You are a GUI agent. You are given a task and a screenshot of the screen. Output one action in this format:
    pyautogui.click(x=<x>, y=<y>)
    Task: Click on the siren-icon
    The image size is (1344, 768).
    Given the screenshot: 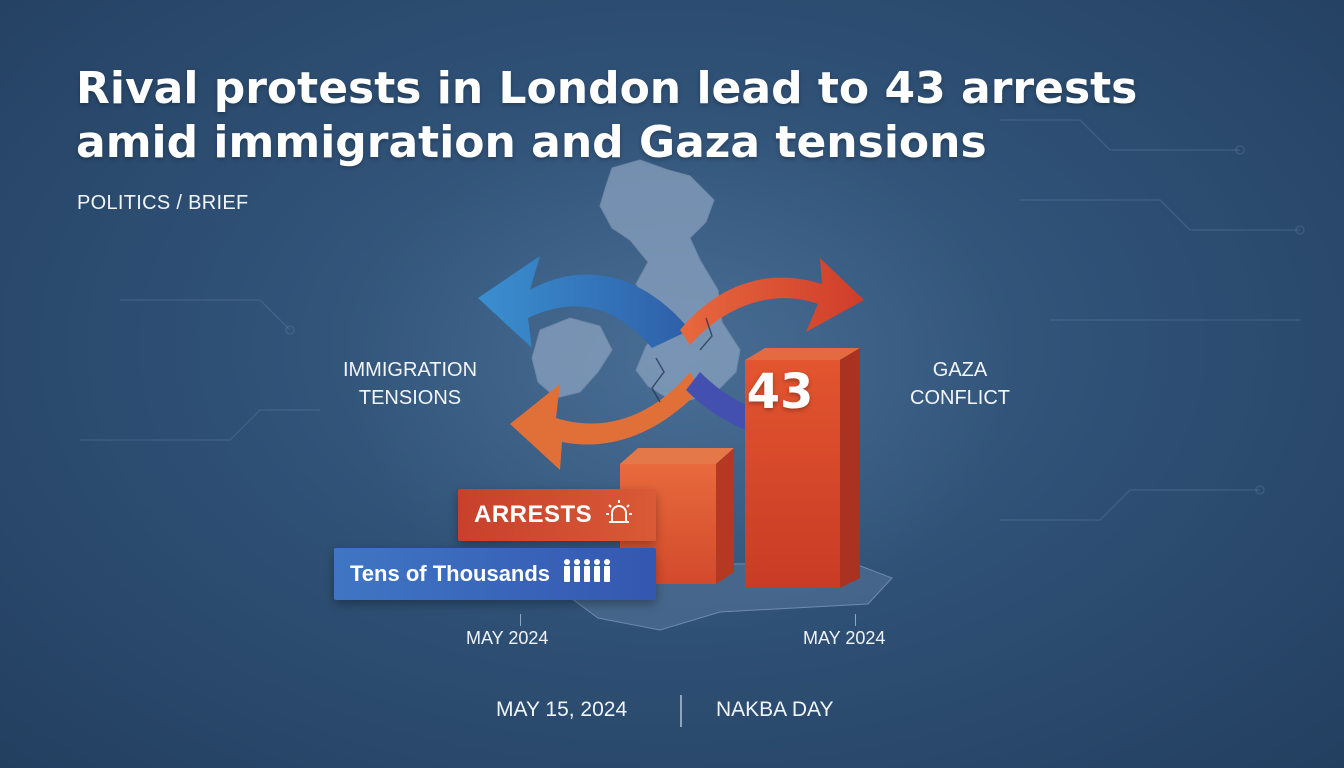 What is the action you would take?
    pyautogui.click(x=619, y=515)
    